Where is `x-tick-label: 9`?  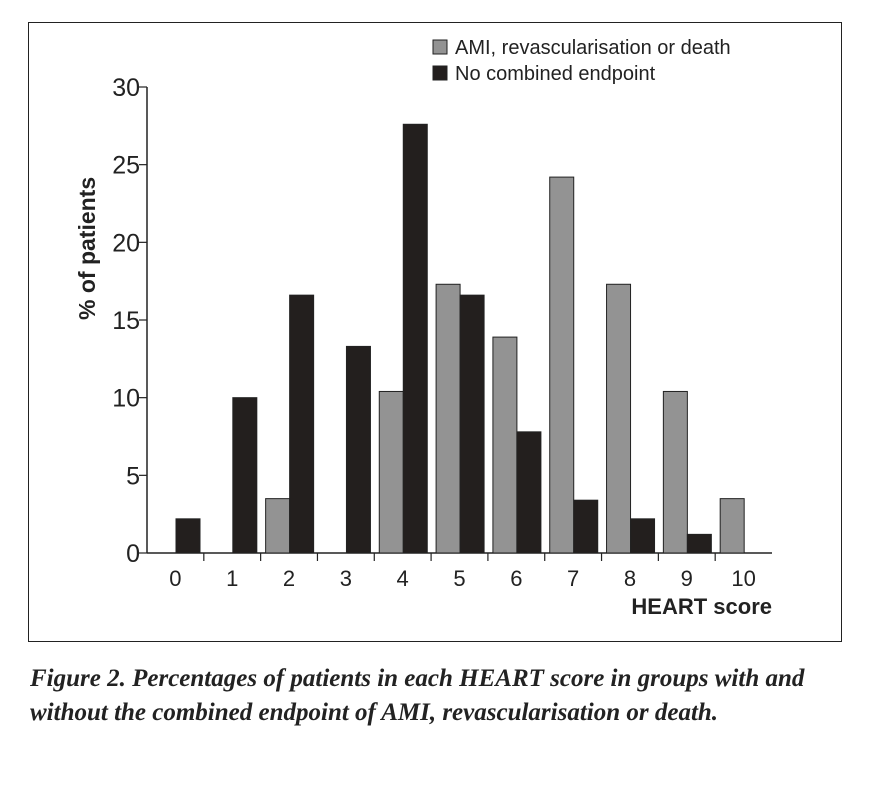
x-tick-label: 9 is located at coordinates (687, 578).